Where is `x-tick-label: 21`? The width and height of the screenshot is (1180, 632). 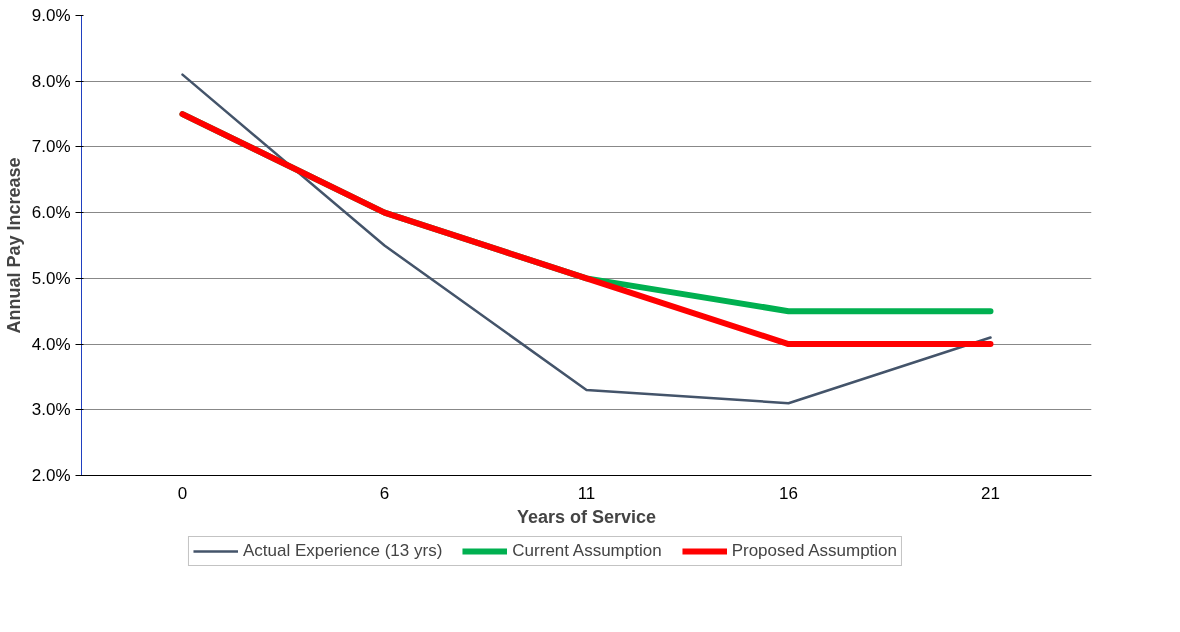 x-tick-label: 21 is located at coordinates (990, 493).